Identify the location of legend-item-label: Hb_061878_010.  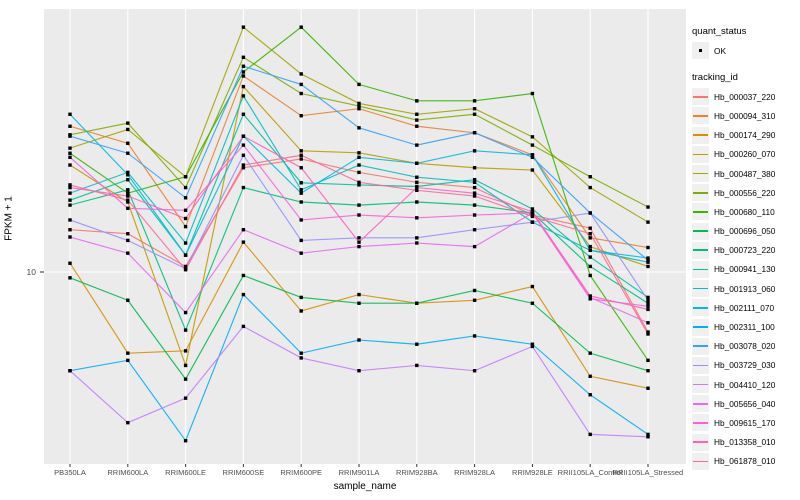
(745, 461).